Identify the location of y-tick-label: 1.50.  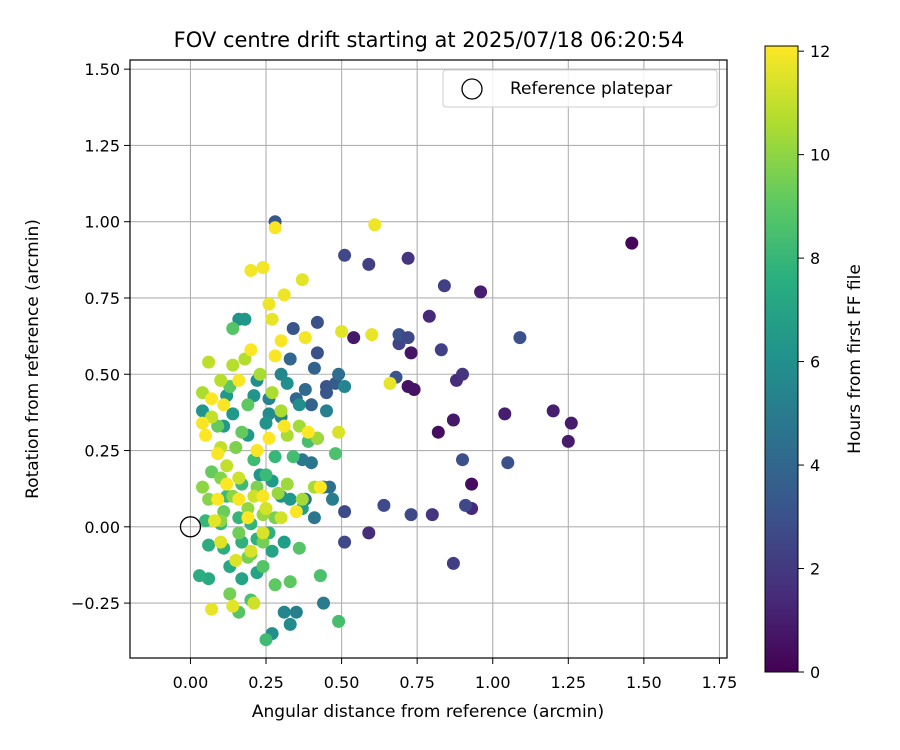
(102, 69).